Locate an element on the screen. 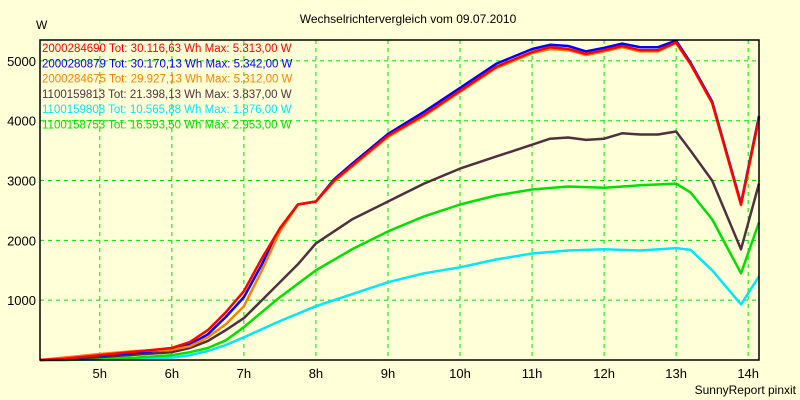  y-tick-labels: 1000 2000 3000 4000 5000 is located at coordinates (21, 181).